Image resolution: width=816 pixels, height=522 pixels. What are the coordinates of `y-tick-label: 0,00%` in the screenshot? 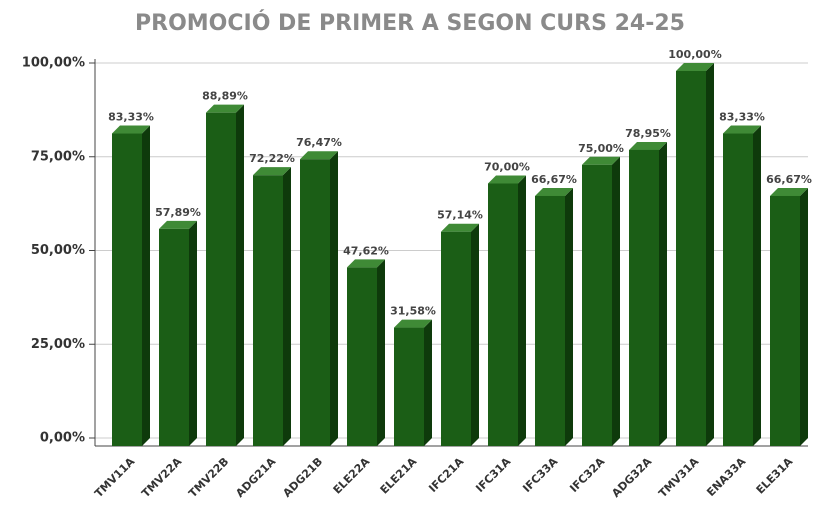 It's located at (62, 438).